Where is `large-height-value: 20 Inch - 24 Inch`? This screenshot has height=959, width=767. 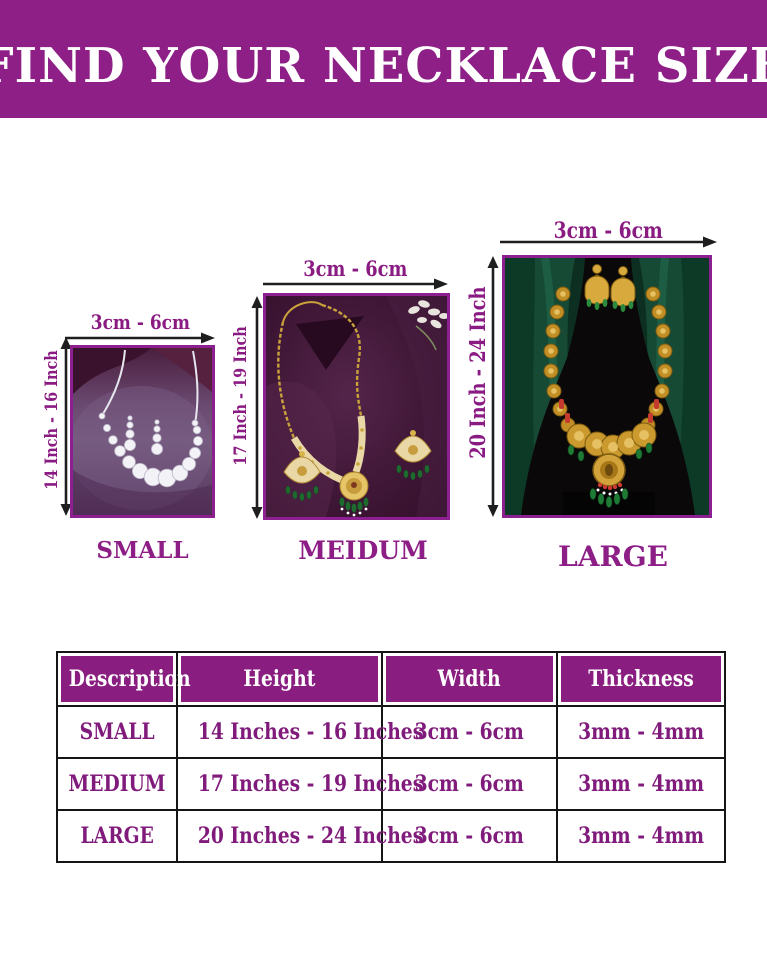
large-height-value: 20 Inch - 24 Inch is located at coordinates (477, 372).